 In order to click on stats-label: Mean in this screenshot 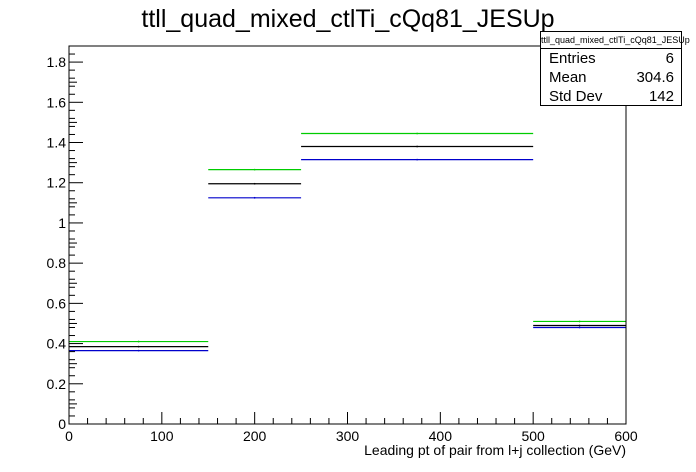, I will do `click(568, 77)`.